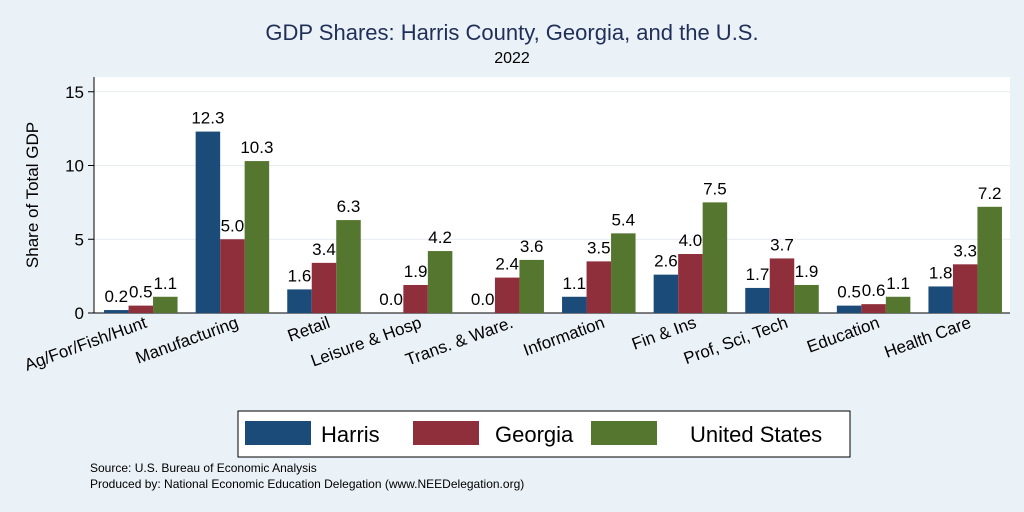 This screenshot has width=1024, height=512. Describe the element at coordinates (507, 264) in the screenshot. I see `data-label: 2.4` at that location.